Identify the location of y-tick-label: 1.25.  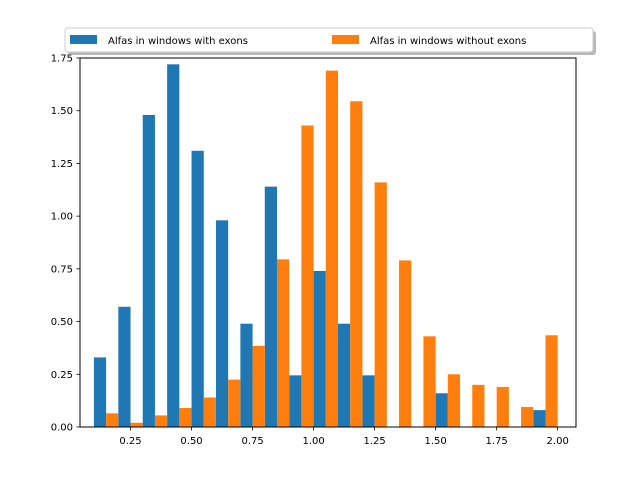
(62, 164).